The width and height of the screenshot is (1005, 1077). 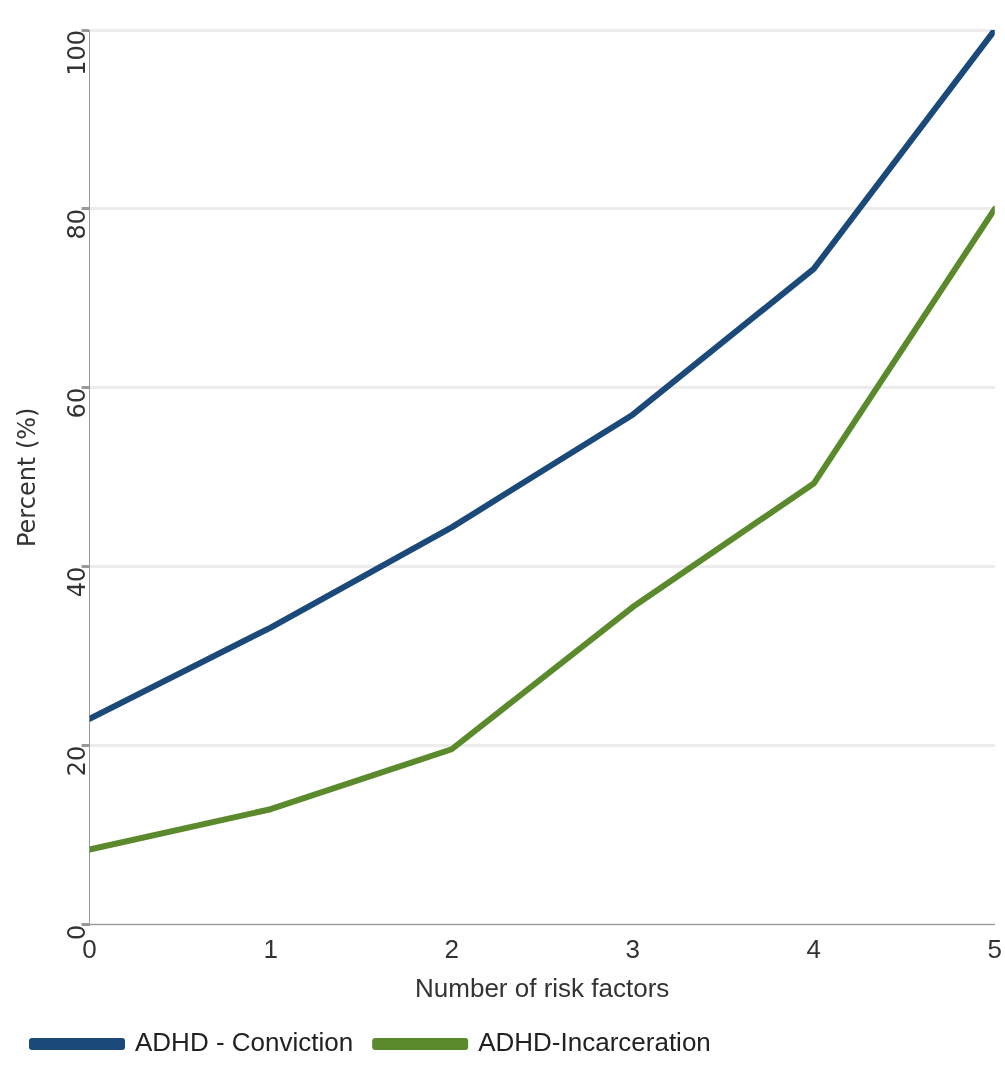 I want to click on y-tick-label: 20, so click(x=76, y=761).